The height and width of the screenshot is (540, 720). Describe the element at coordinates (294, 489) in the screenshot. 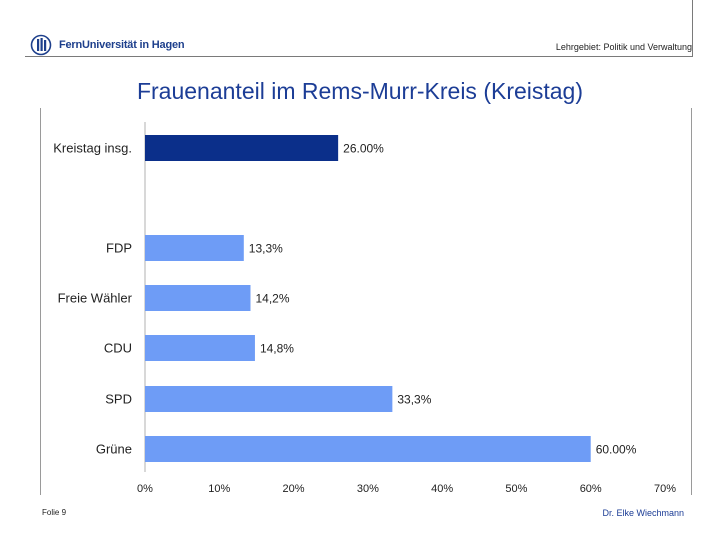

I see `x-tick-label: 20%` at that location.